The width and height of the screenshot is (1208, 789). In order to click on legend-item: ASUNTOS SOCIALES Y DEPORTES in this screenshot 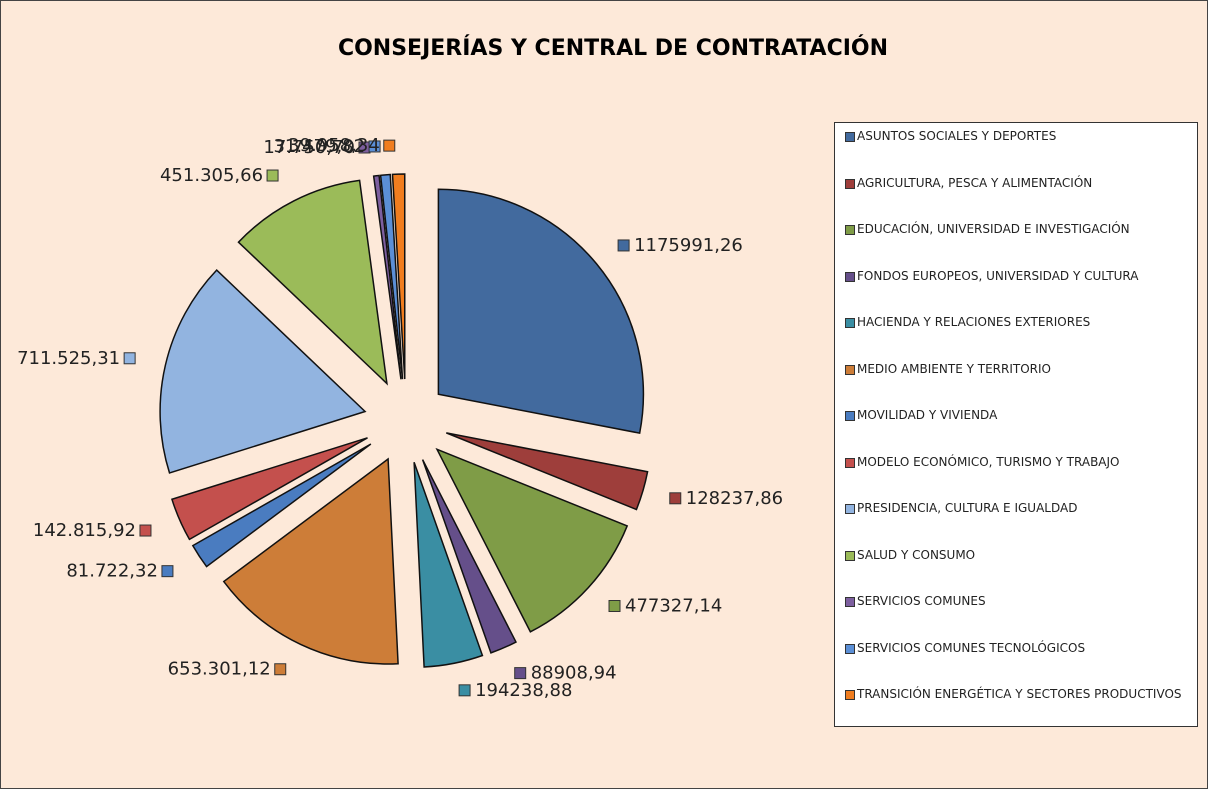, I will do `click(1017, 152)`.